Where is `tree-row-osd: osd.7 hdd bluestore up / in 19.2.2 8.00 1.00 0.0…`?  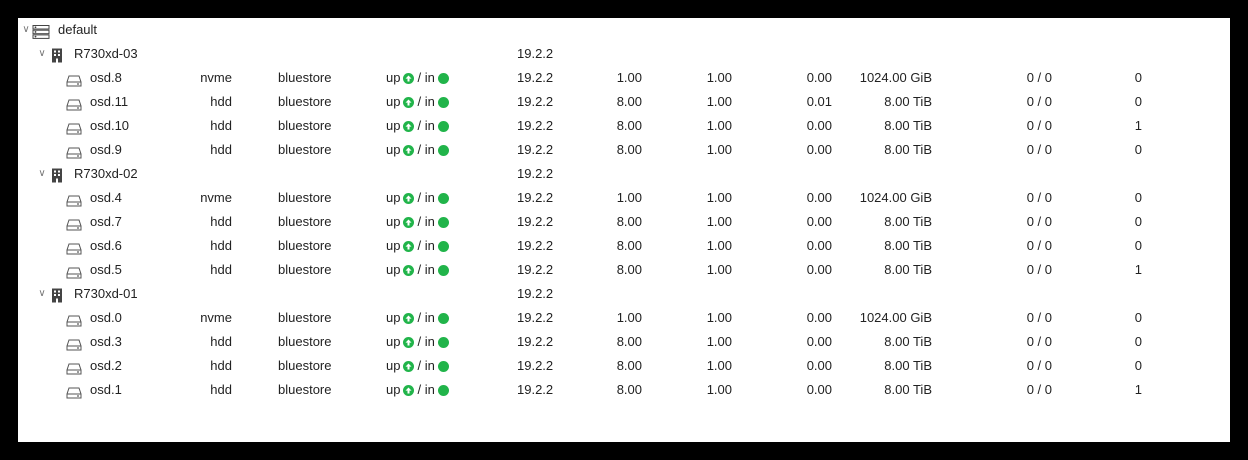
tree-row-osd: osd.7 hdd bluestore up / in 19.2.2 8.00 1.00 0.0… is located at coordinates (624, 222).